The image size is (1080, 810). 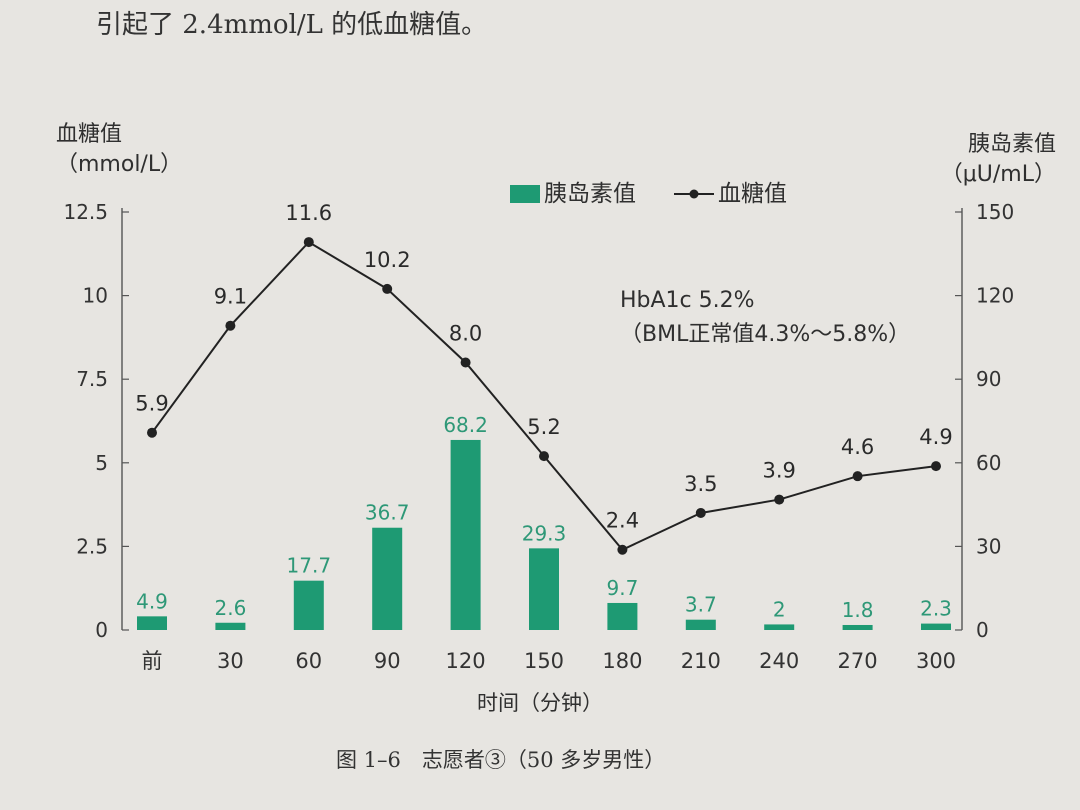 I want to click on x-axis-tick-label: 210, so click(x=701, y=661).